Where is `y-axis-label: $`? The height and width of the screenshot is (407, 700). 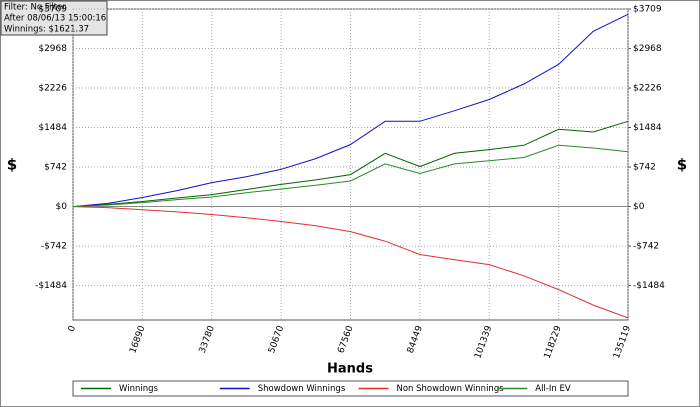
y-axis-label: $ is located at coordinates (12, 165).